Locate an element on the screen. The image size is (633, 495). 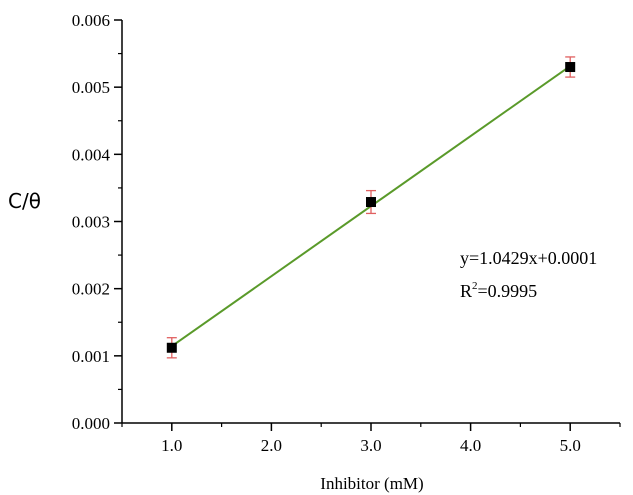
x-axis-label: Inhibitor (mM) is located at coordinates (371, 483).